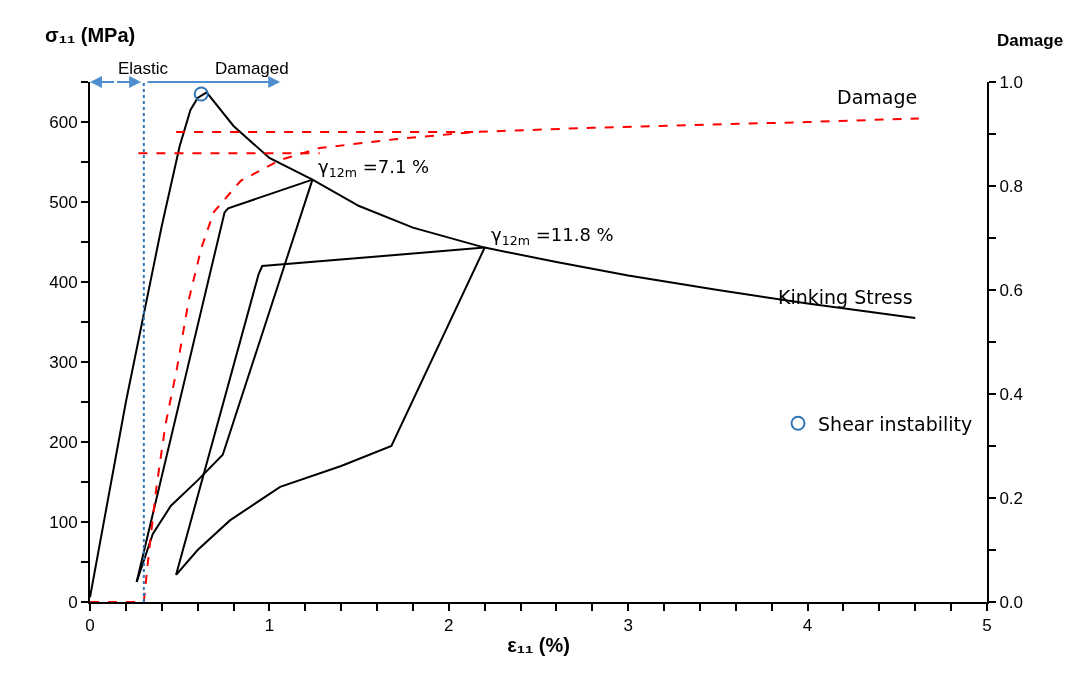 The height and width of the screenshot is (677, 1083). I want to click on text: Damaged, so click(252, 68).